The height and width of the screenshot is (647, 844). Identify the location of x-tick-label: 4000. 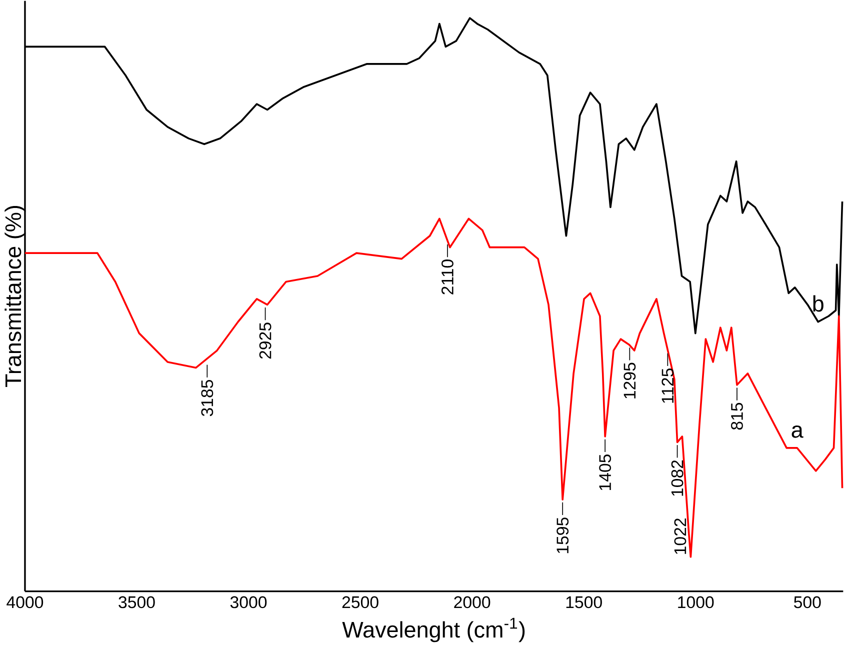
(25, 602).